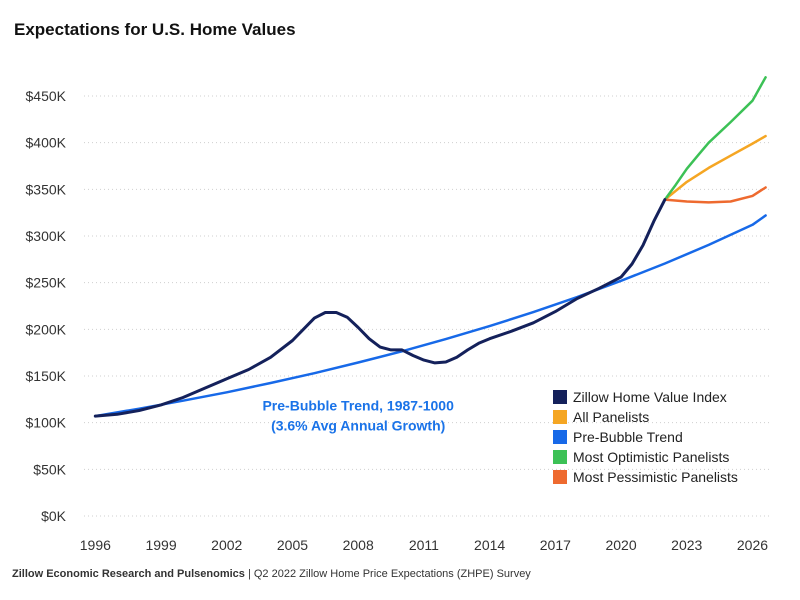 Image resolution: width=800 pixels, height=600 pixels. I want to click on legend-label: All Panelists, so click(611, 417).